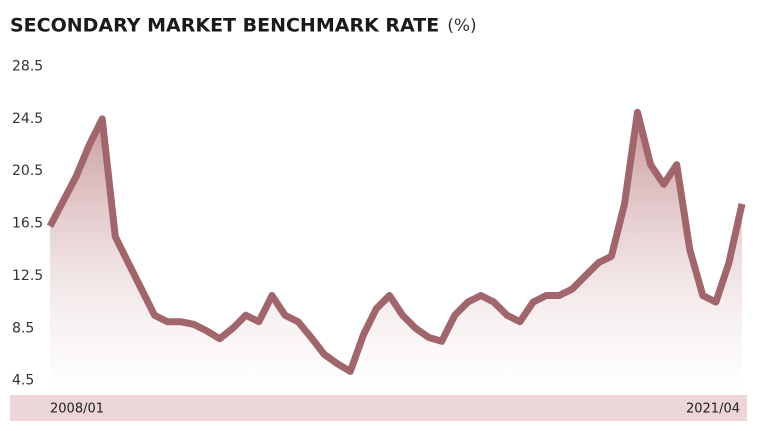 This screenshot has width=757, height=431. Describe the element at coordinates (224, 26) in the screenshot. I see `chart-title: SECONDARY MARKET BENCHMARK RATE` at that location.